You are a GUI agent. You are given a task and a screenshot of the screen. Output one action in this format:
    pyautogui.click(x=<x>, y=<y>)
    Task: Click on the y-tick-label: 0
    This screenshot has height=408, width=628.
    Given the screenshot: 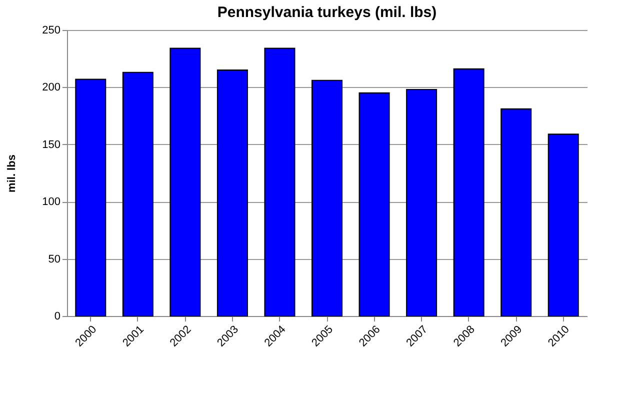 What is the action you would take?
    pyautogui.click(x=57, y=316)
    